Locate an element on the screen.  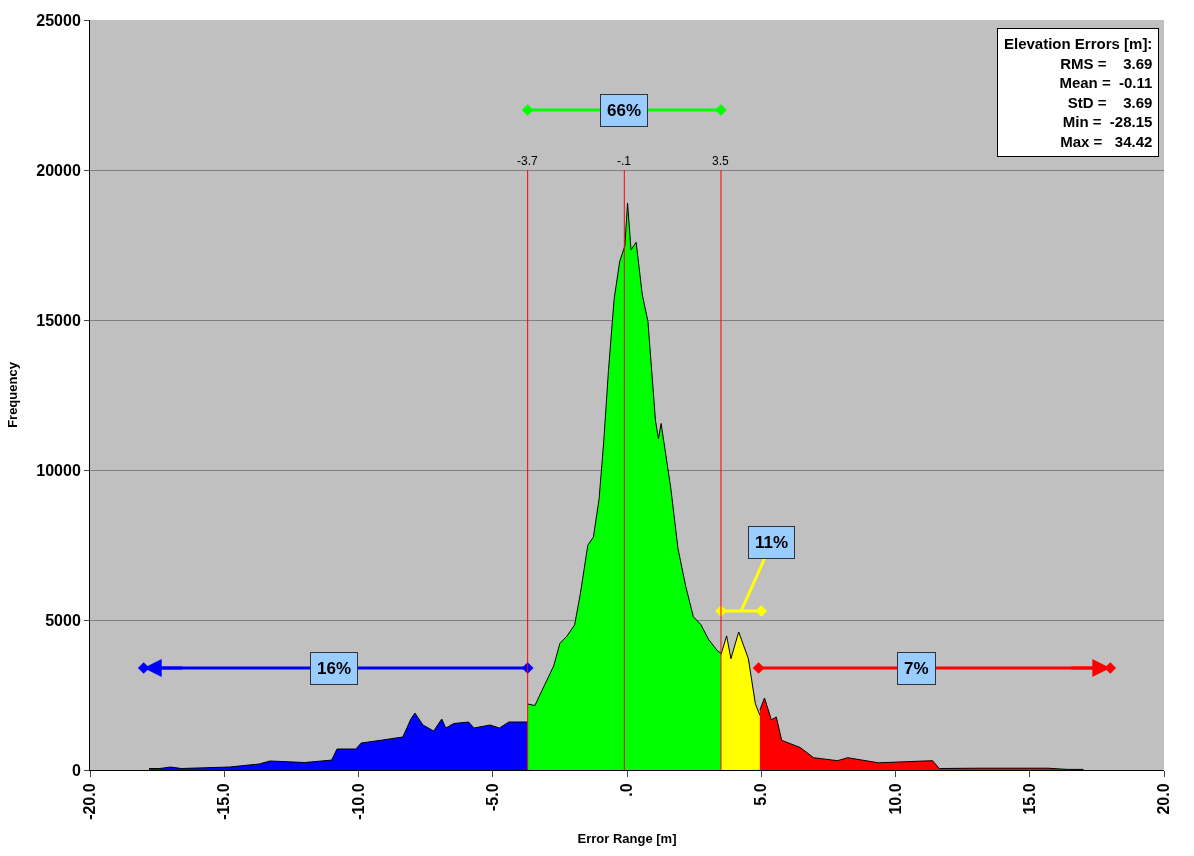
x-axis-title: Error Range [m] is located at coordinates (627, 839).